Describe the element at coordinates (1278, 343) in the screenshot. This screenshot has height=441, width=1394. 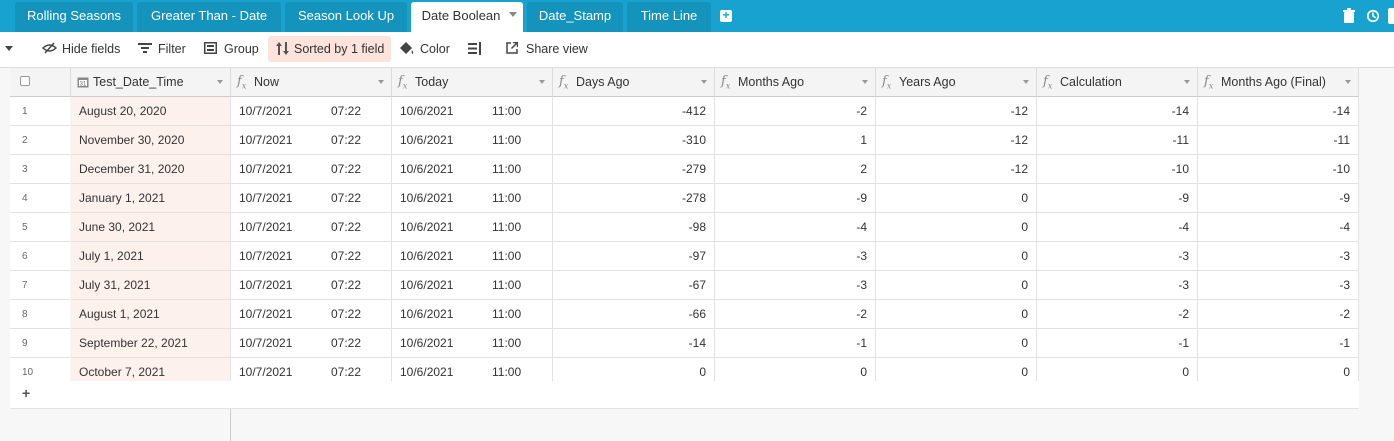
I see `final-cell: -1` at that location.